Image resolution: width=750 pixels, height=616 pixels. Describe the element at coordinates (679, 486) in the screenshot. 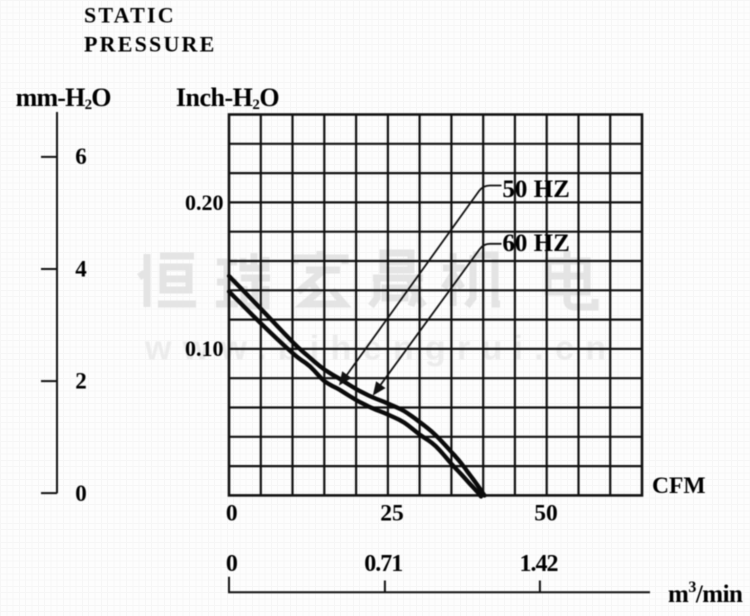

I see `svg-text: CFM` at that location.